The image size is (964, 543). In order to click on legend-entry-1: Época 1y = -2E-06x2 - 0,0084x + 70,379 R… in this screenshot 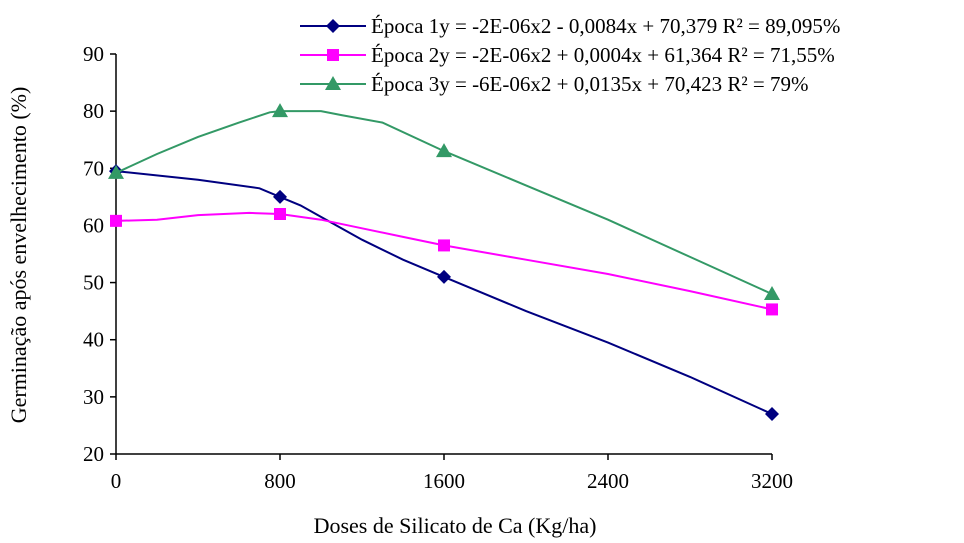, I will do `click(570, 26)`.